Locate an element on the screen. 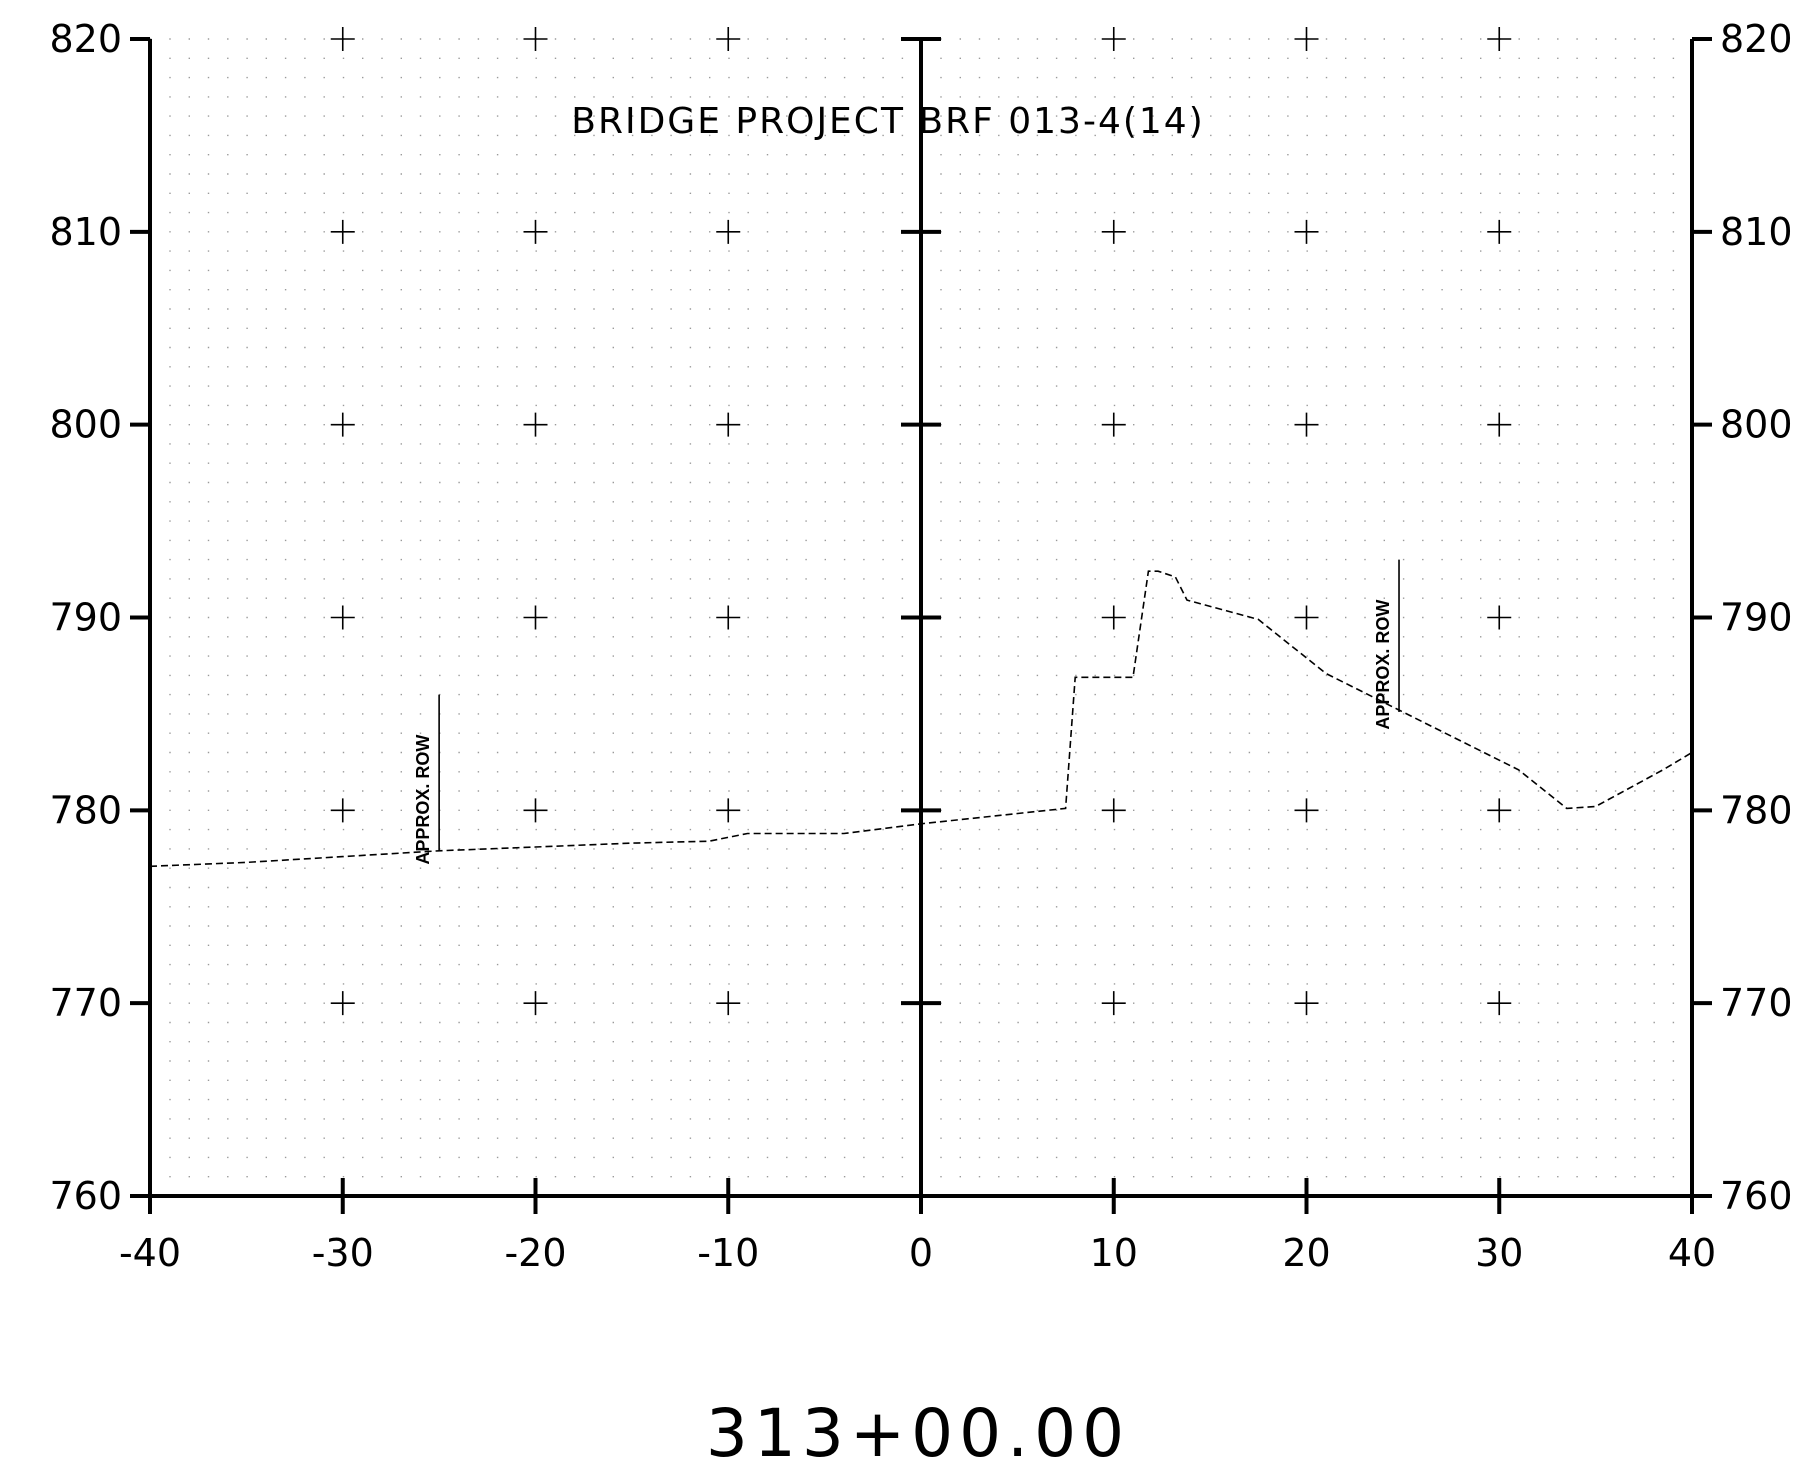  chart-title: BRIDGE PROJECT BRF 013-4(14) is located at coordinates (888, 121).